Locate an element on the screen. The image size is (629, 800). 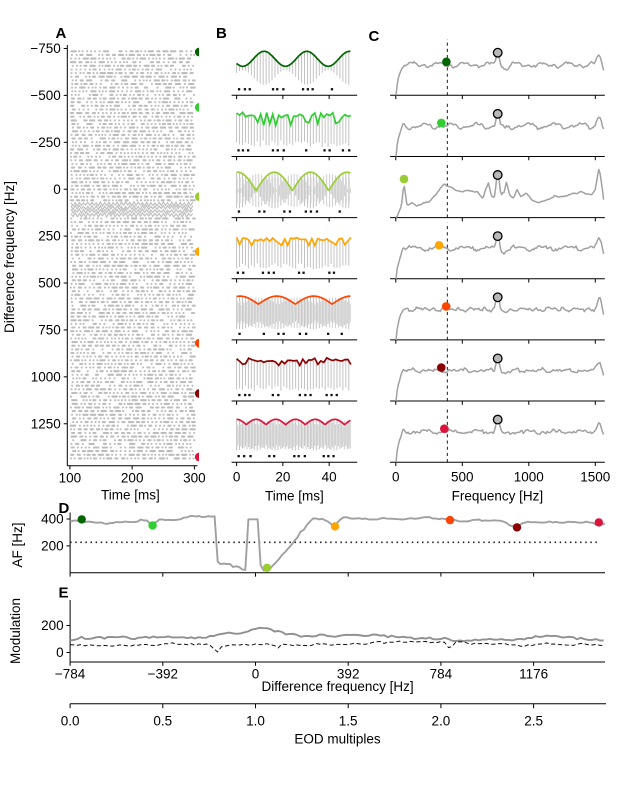
svg-text: −500 is located at coordinates (45, 95).